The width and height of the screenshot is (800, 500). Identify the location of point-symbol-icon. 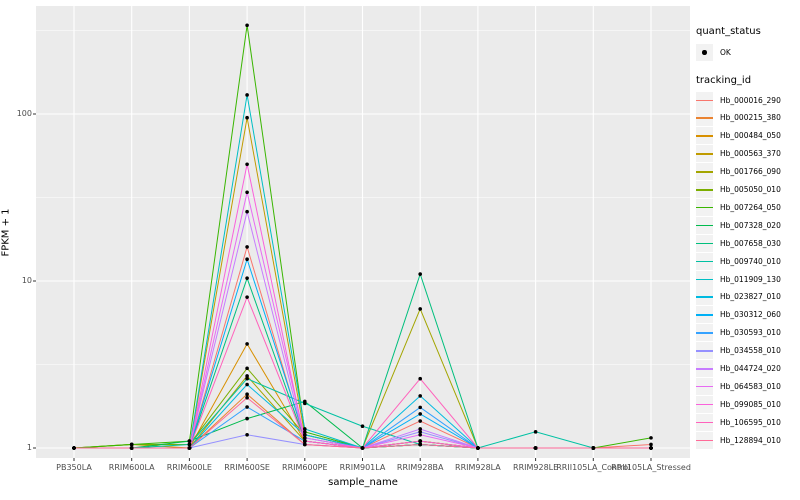
(704, 52).